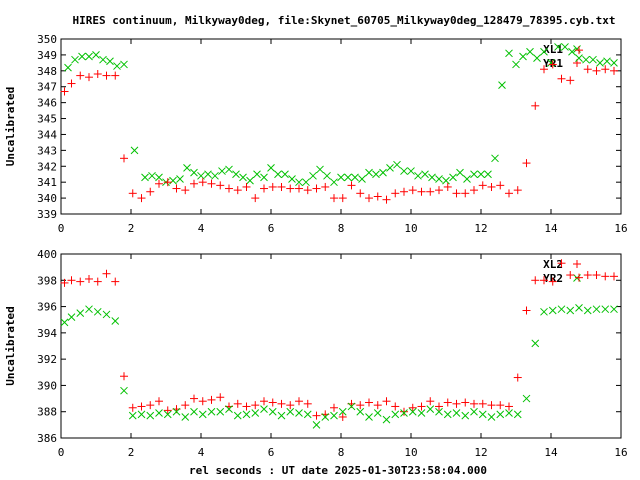 This screenshot has width=640, height=480. Describe the element at coordinates (553, 264) in the screenshot. I see `legend-label: XL2` at that location.